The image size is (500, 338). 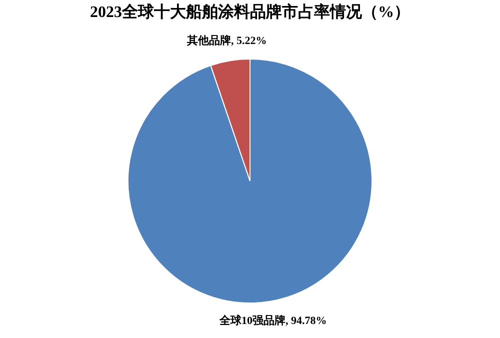 I want to click on chart-title: 2023全球十大船舶涂料品牌市占率情况（%）, so click(x=250, y=11).